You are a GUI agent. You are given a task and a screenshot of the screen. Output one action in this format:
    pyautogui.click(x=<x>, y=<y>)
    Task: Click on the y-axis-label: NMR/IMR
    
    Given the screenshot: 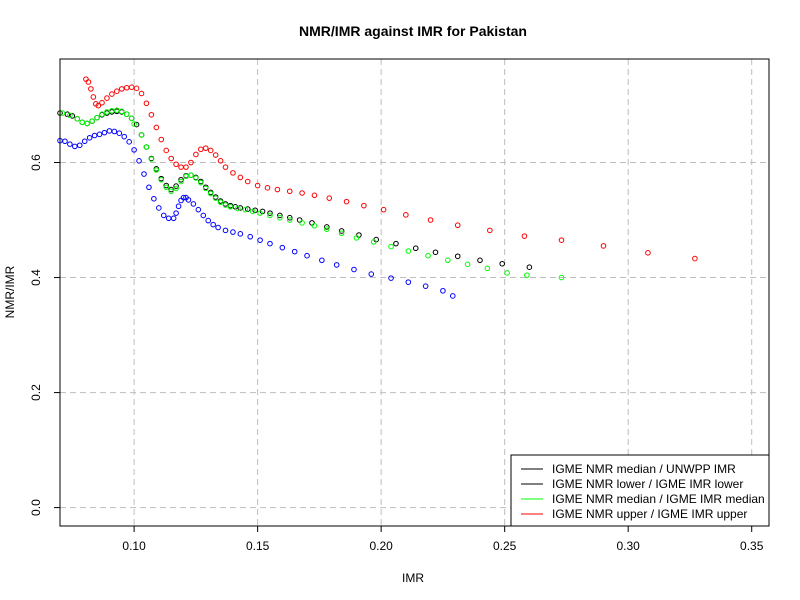 What is the action you would take?
    pyautogui.click(x=10, y=291)
    